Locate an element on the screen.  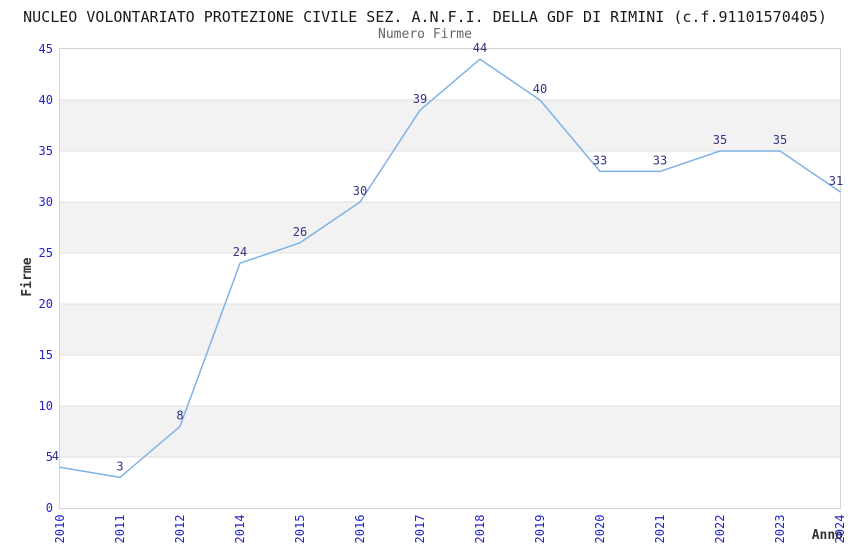
x-tick-label: 2015 is located at coordinates (300, 529).